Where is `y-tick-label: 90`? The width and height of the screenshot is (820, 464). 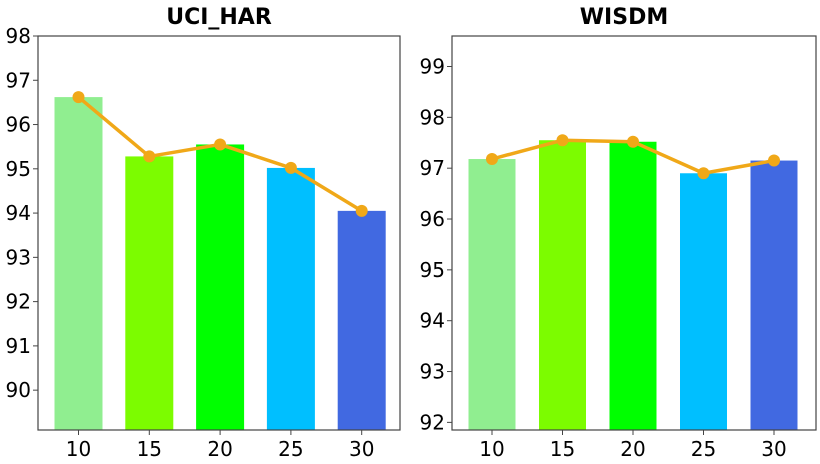 y-tick-label: 90 is located at coordinates (18, 390).